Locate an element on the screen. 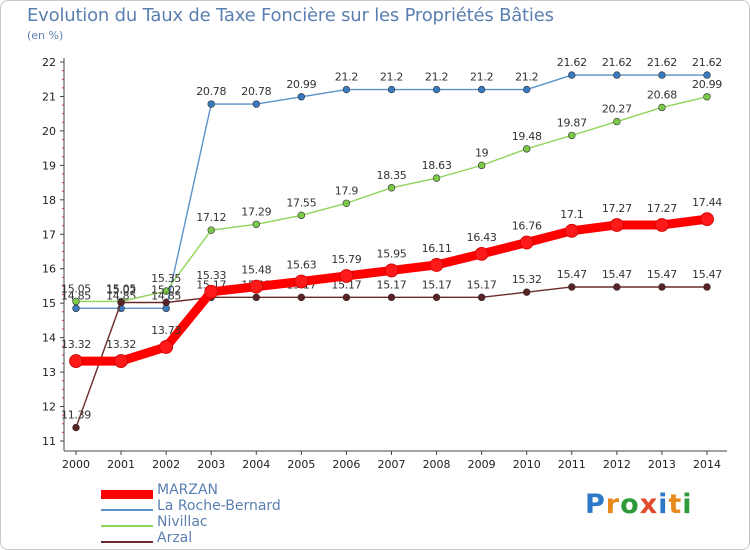  y-tick-label: 17 is located at coordinates (49, 234).